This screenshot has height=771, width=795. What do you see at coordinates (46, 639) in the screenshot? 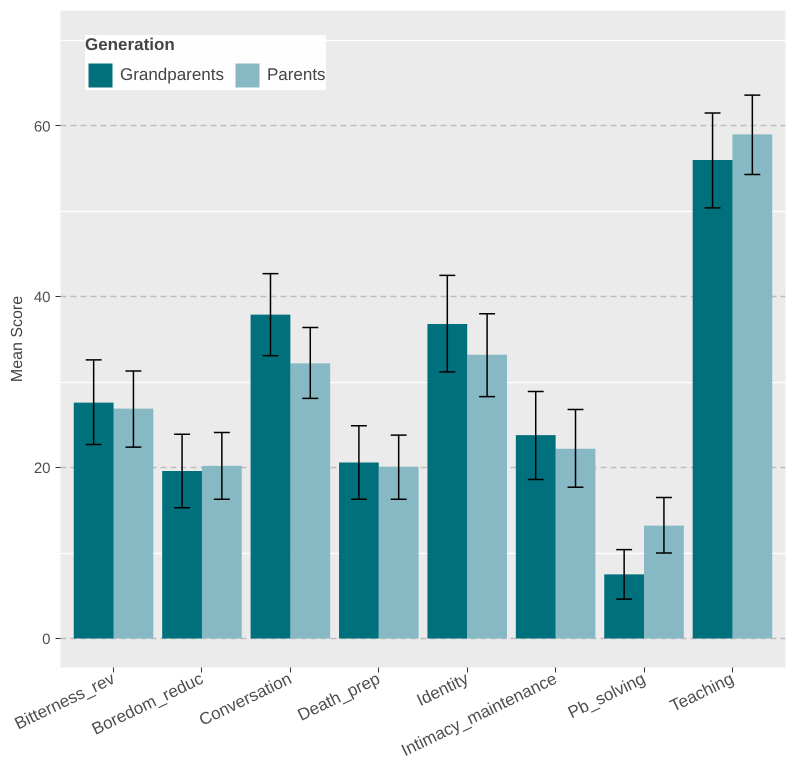
I see `y-tick-label: 0` at bounding box center [46, 639].